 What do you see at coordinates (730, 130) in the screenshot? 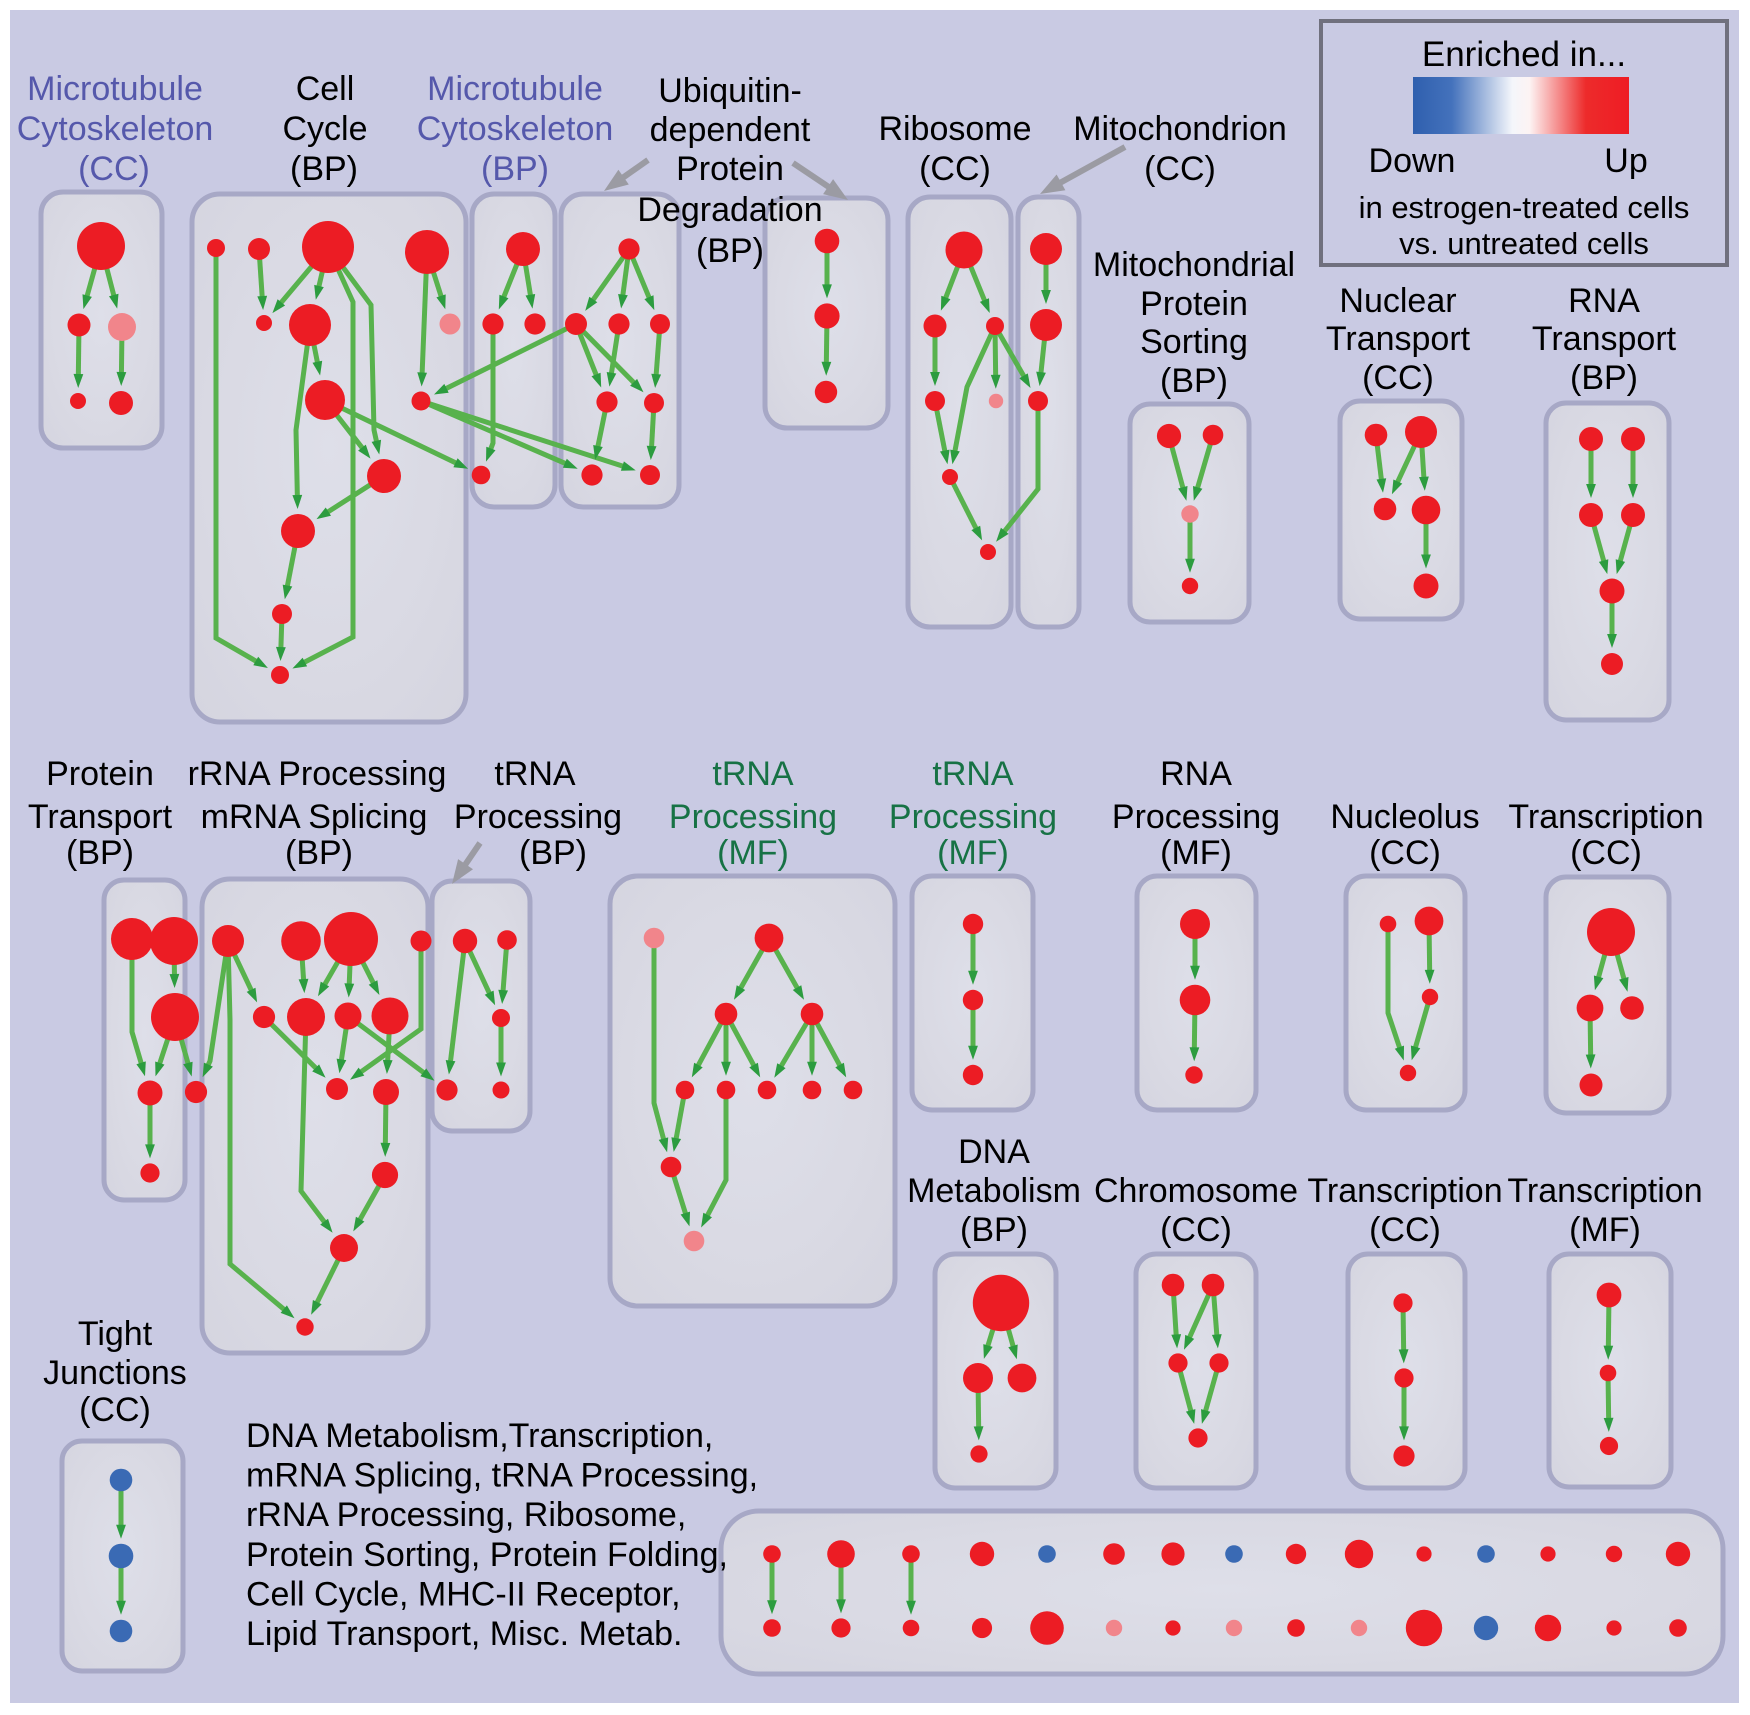
I see `svg-text: dependent` at bounding box center [730, 130].